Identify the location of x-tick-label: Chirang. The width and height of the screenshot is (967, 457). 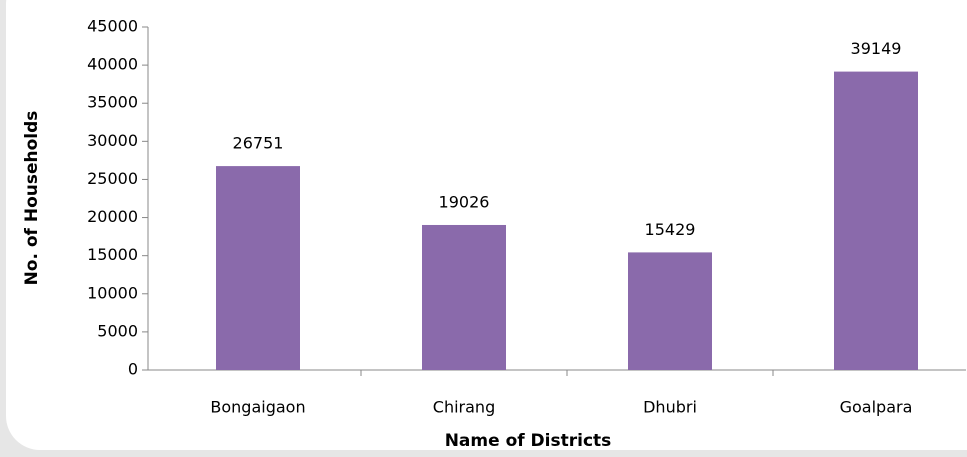
(464, 407).